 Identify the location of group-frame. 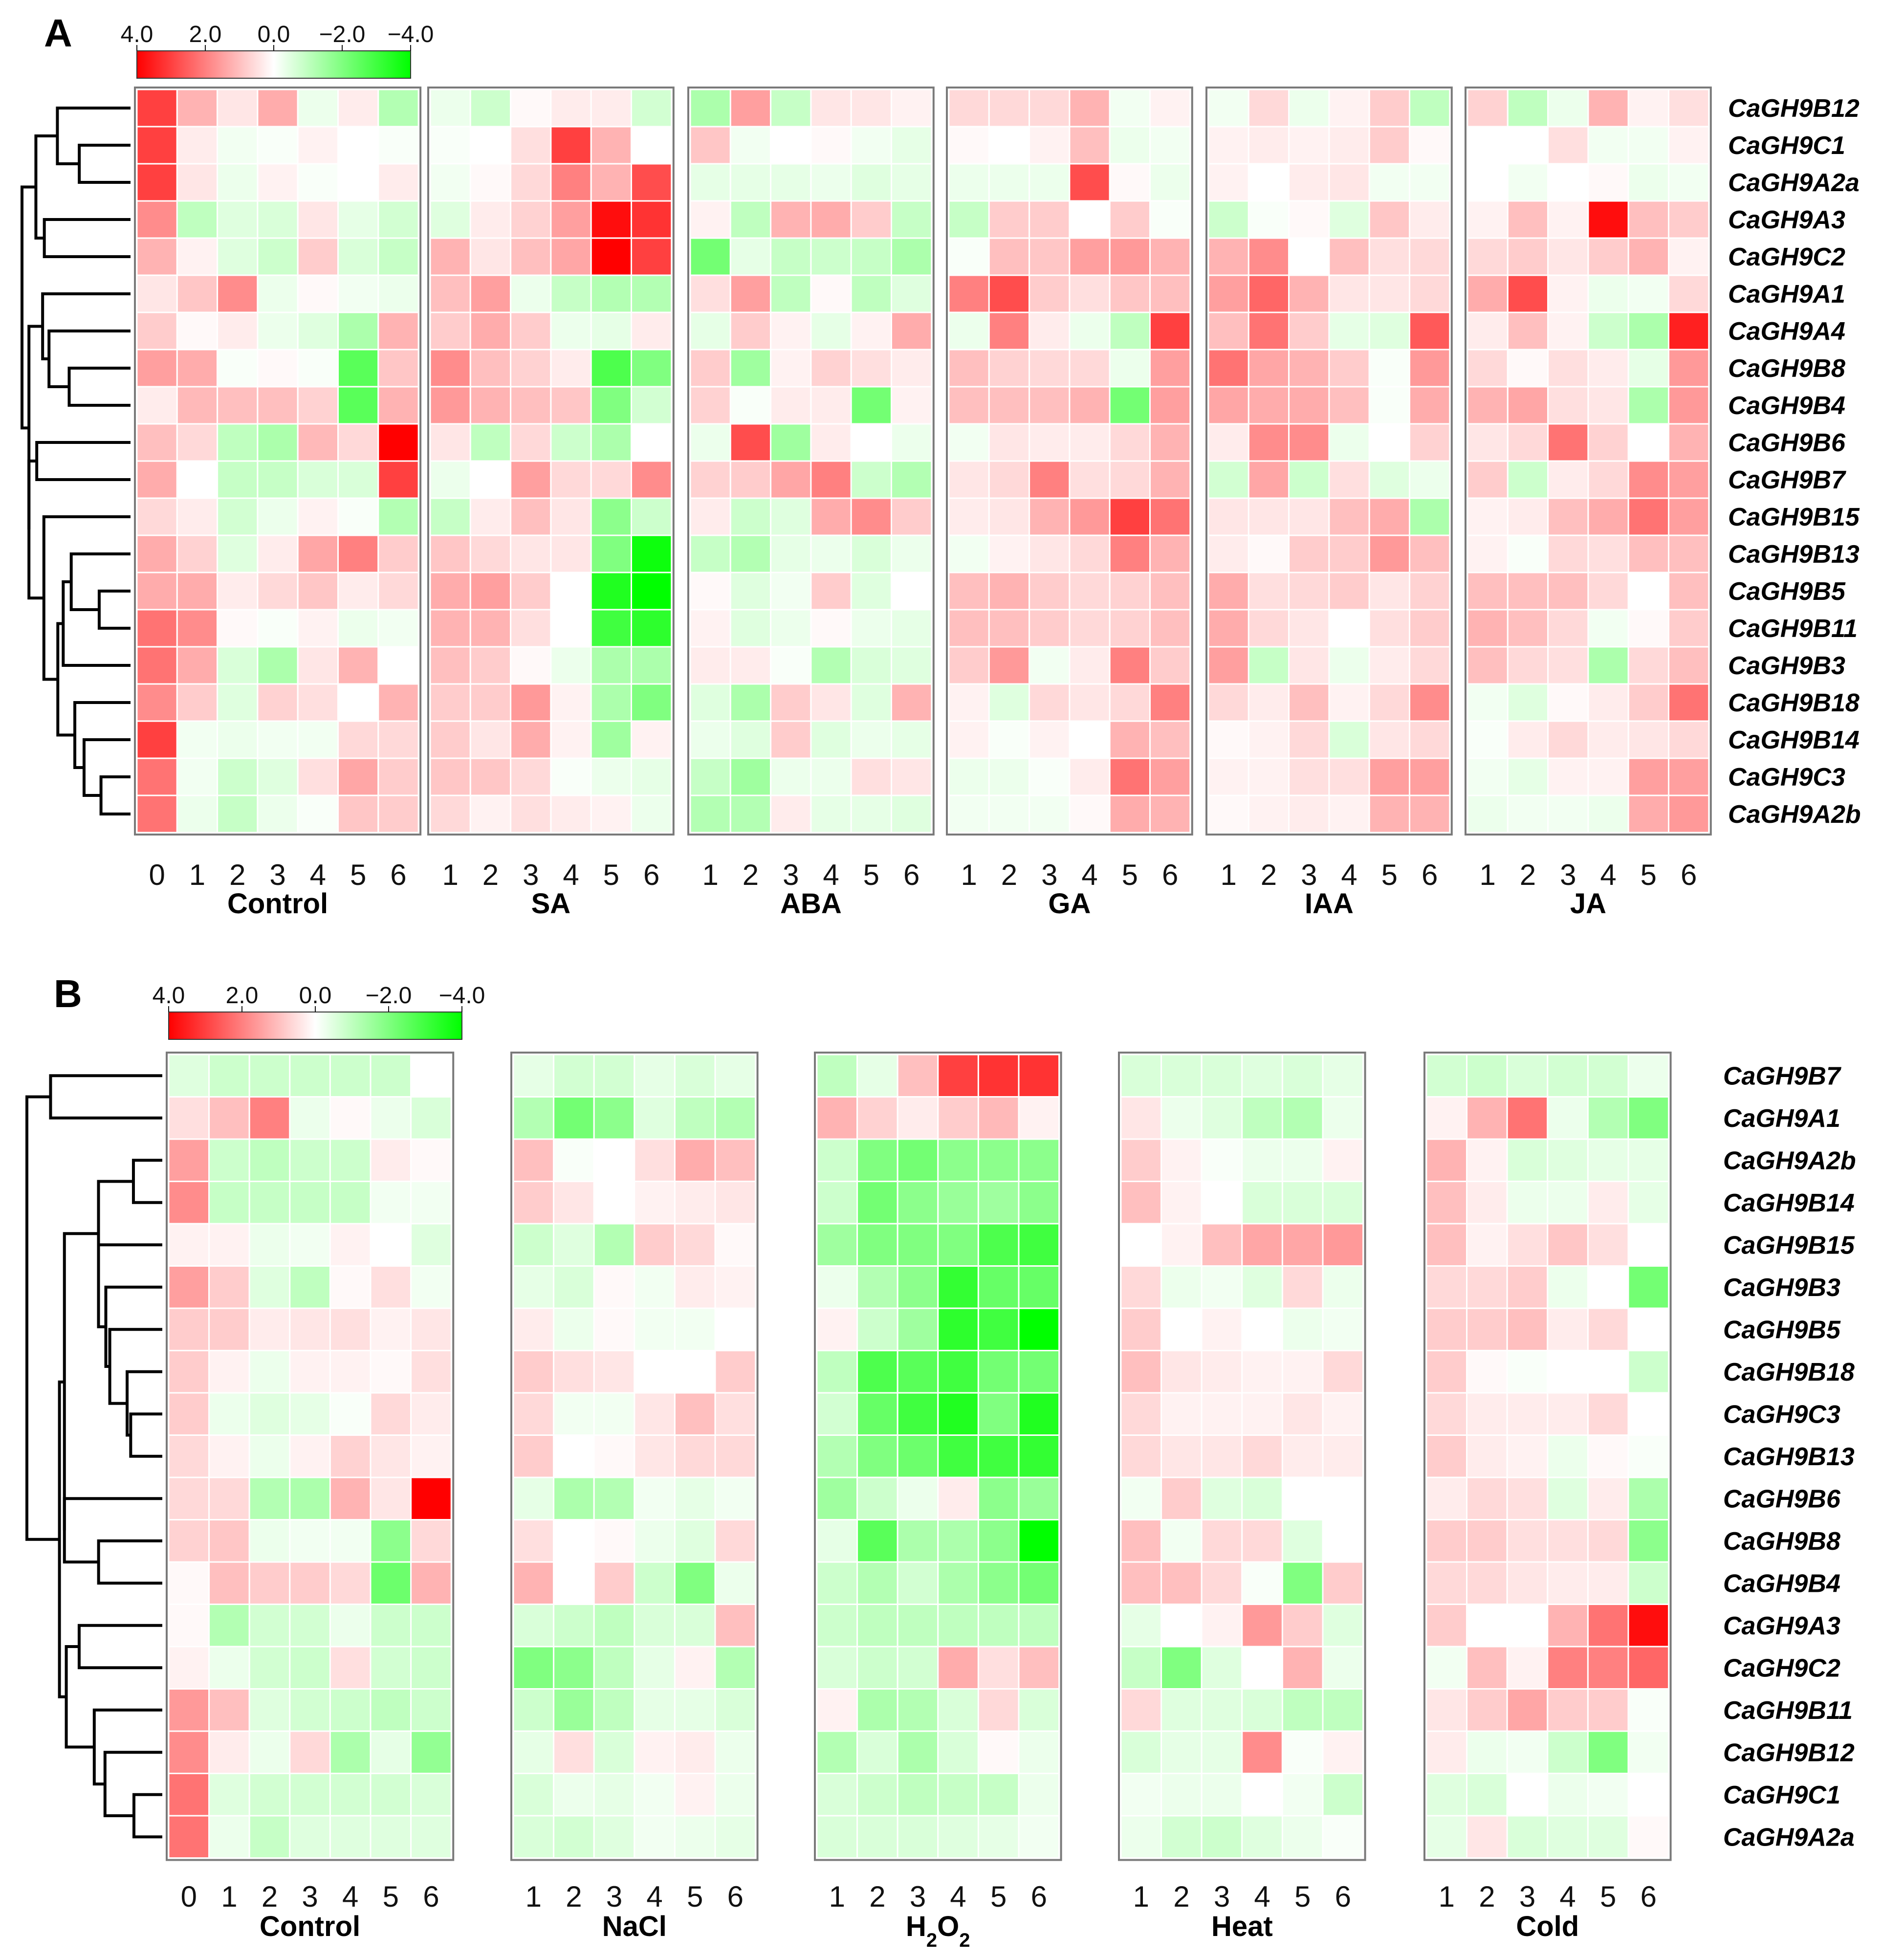
(1588, 461).